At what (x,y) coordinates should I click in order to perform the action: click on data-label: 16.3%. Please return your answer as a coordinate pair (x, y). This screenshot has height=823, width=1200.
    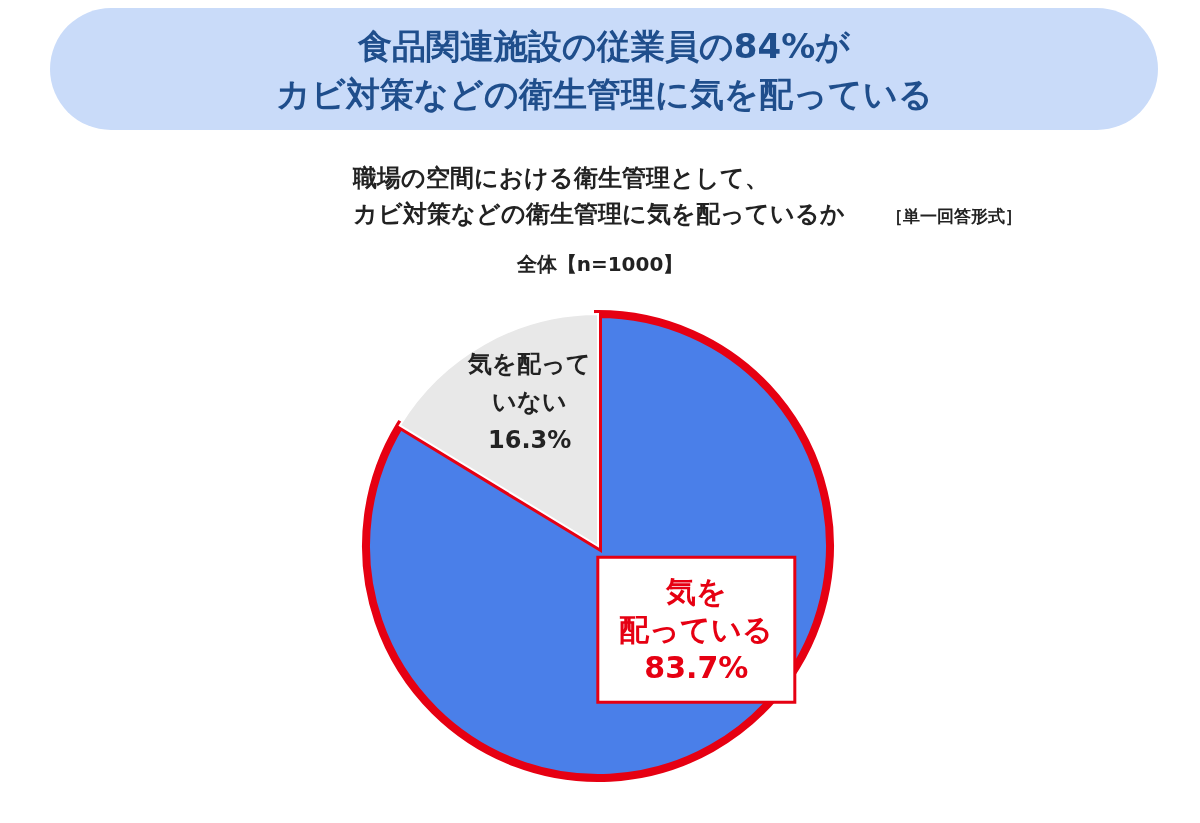
    Looking at the image, I should click on (530, 440).